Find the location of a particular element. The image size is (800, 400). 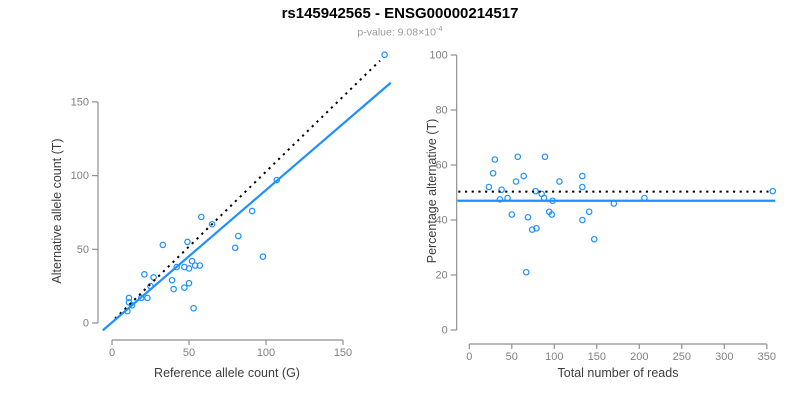

p-value-text: p-value: 9.08×10 is located at coordinates (396, 32).